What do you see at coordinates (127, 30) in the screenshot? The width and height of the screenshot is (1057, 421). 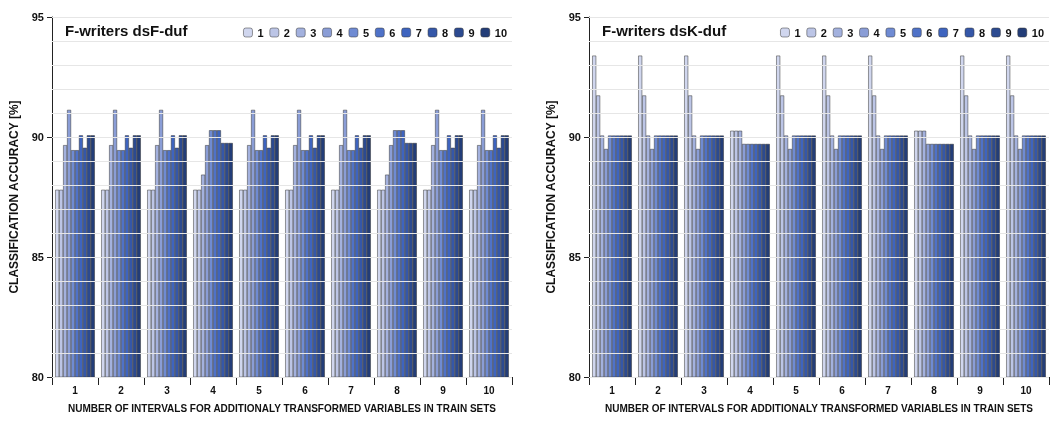 I see `chart-title: F-writers dsF-duf` at bounding box center [127, 30].